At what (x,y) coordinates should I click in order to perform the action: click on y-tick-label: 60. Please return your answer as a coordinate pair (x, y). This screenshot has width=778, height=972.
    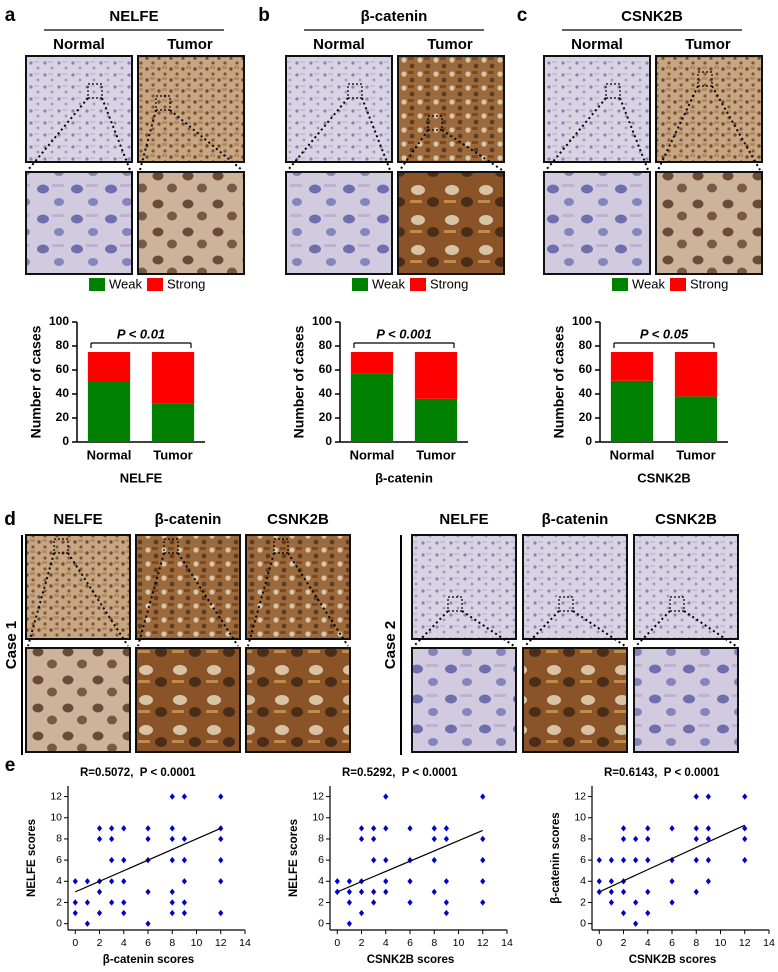
    Looking at the image, I should click on (326, 369).